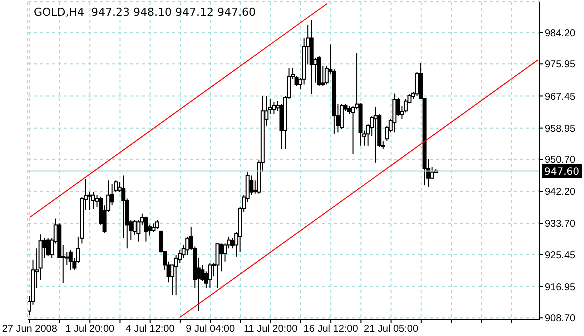  What do you see at coordinates (560, 319) in the screenshot?
I see `y-tick-label: 908.70` at bounding box center [560, 319].